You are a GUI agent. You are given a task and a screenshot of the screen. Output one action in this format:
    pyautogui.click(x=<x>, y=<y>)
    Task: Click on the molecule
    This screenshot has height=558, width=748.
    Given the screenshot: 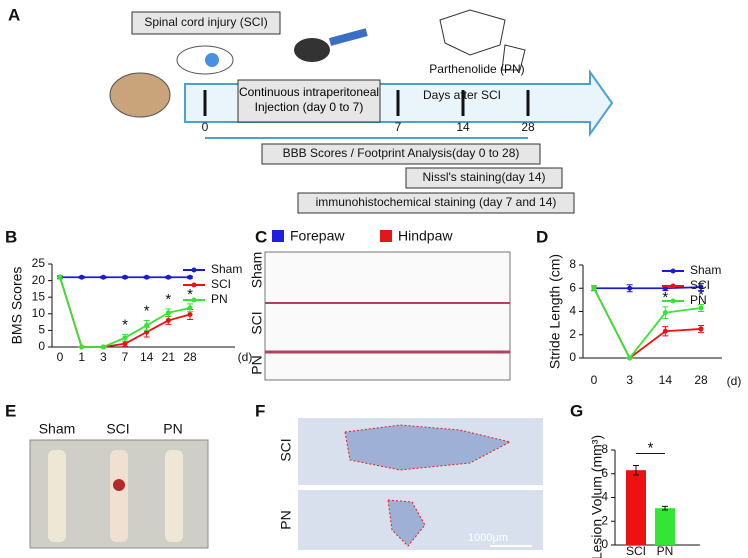 What is the action you would take?
    pyautogui.click(x=482, y=40)
    